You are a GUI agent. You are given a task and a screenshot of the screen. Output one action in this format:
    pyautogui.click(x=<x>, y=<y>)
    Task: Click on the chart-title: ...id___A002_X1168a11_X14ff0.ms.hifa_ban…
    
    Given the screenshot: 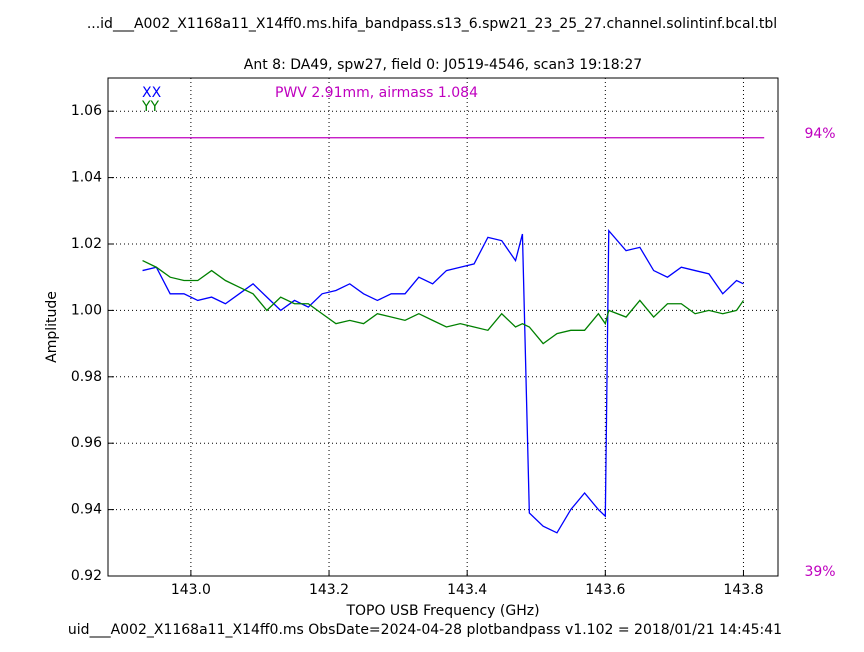 What is the action you would take?
    pyautogui.click(x=432, y=24)
    